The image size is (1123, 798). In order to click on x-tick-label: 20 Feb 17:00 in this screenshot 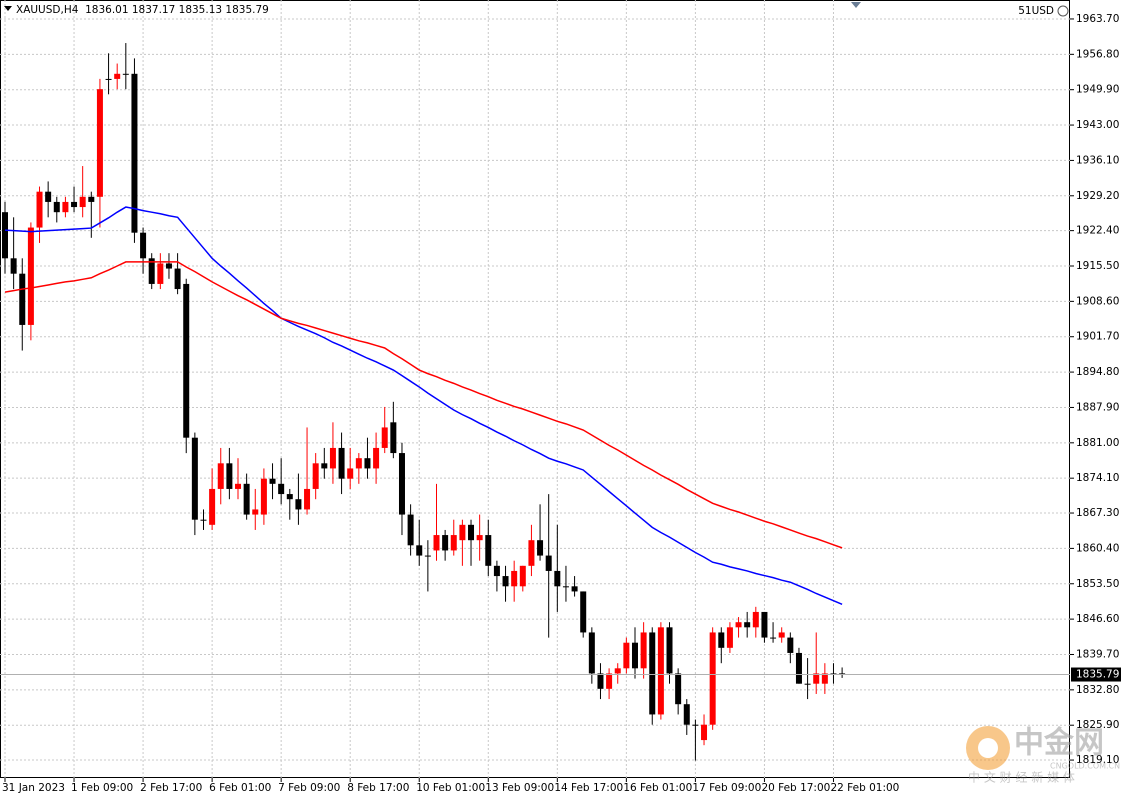, I will do `click(795, 788)`.